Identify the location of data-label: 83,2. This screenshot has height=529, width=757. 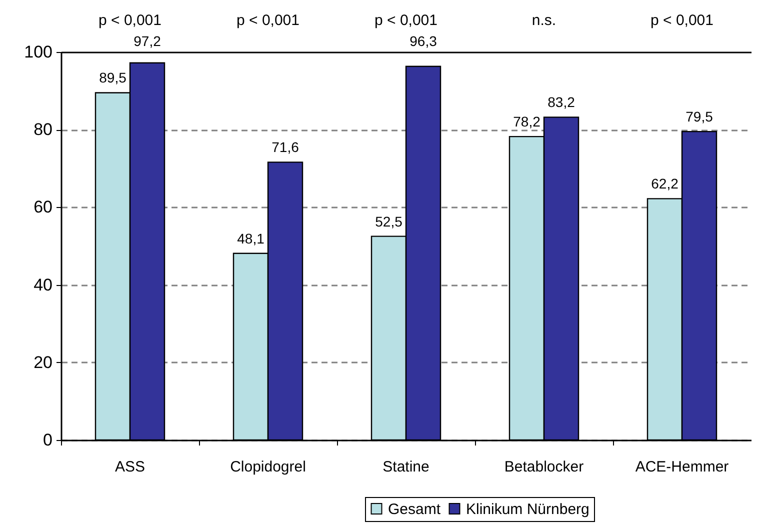
(562, 102).